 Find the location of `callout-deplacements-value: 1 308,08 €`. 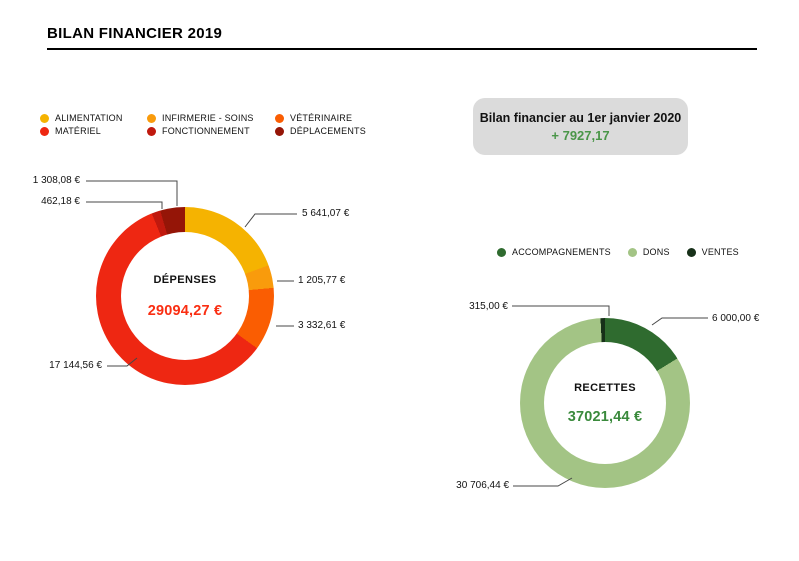

callout-deplacements-value: 1 308,08 € is located at coordinates (56, 180).